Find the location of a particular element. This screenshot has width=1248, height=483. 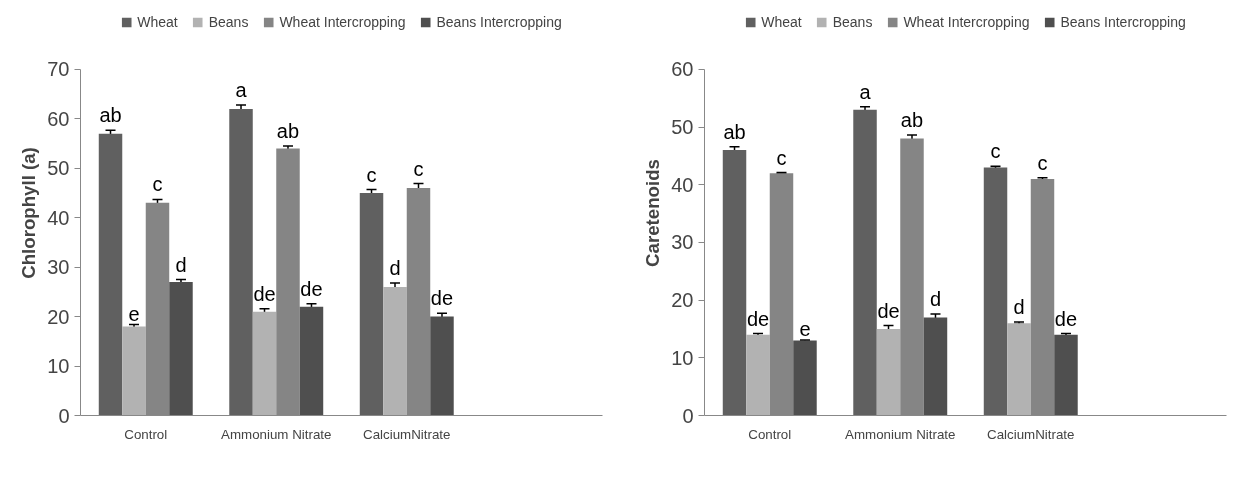

y-axis-title: Chlorophyll (a) is located at coordinates (29, 213).